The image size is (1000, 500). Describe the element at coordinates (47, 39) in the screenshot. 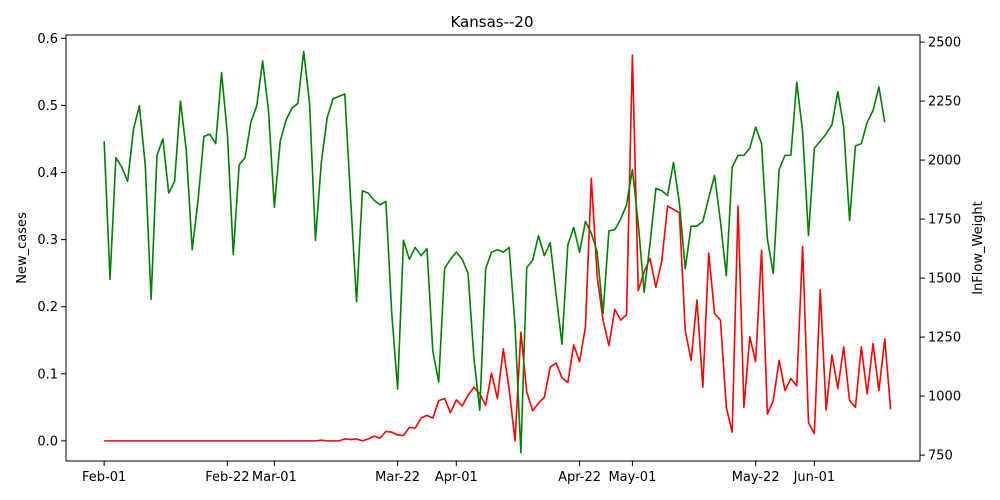

I see `left-tick-label-6: 0.6` at that location.